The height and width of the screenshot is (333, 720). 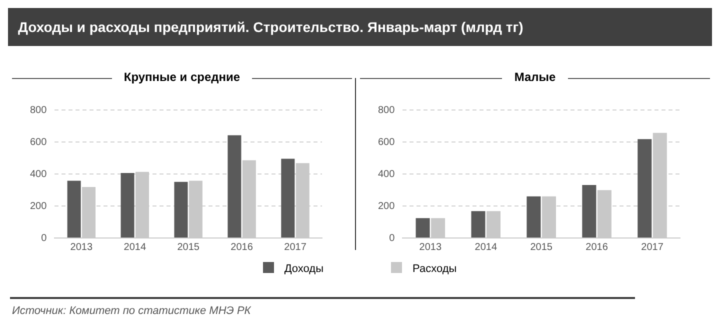 What do you see at coordinates (182, 77) in the screenshot?
I see `chart-title: Крупные и средние` at bounding box center [182, 77].